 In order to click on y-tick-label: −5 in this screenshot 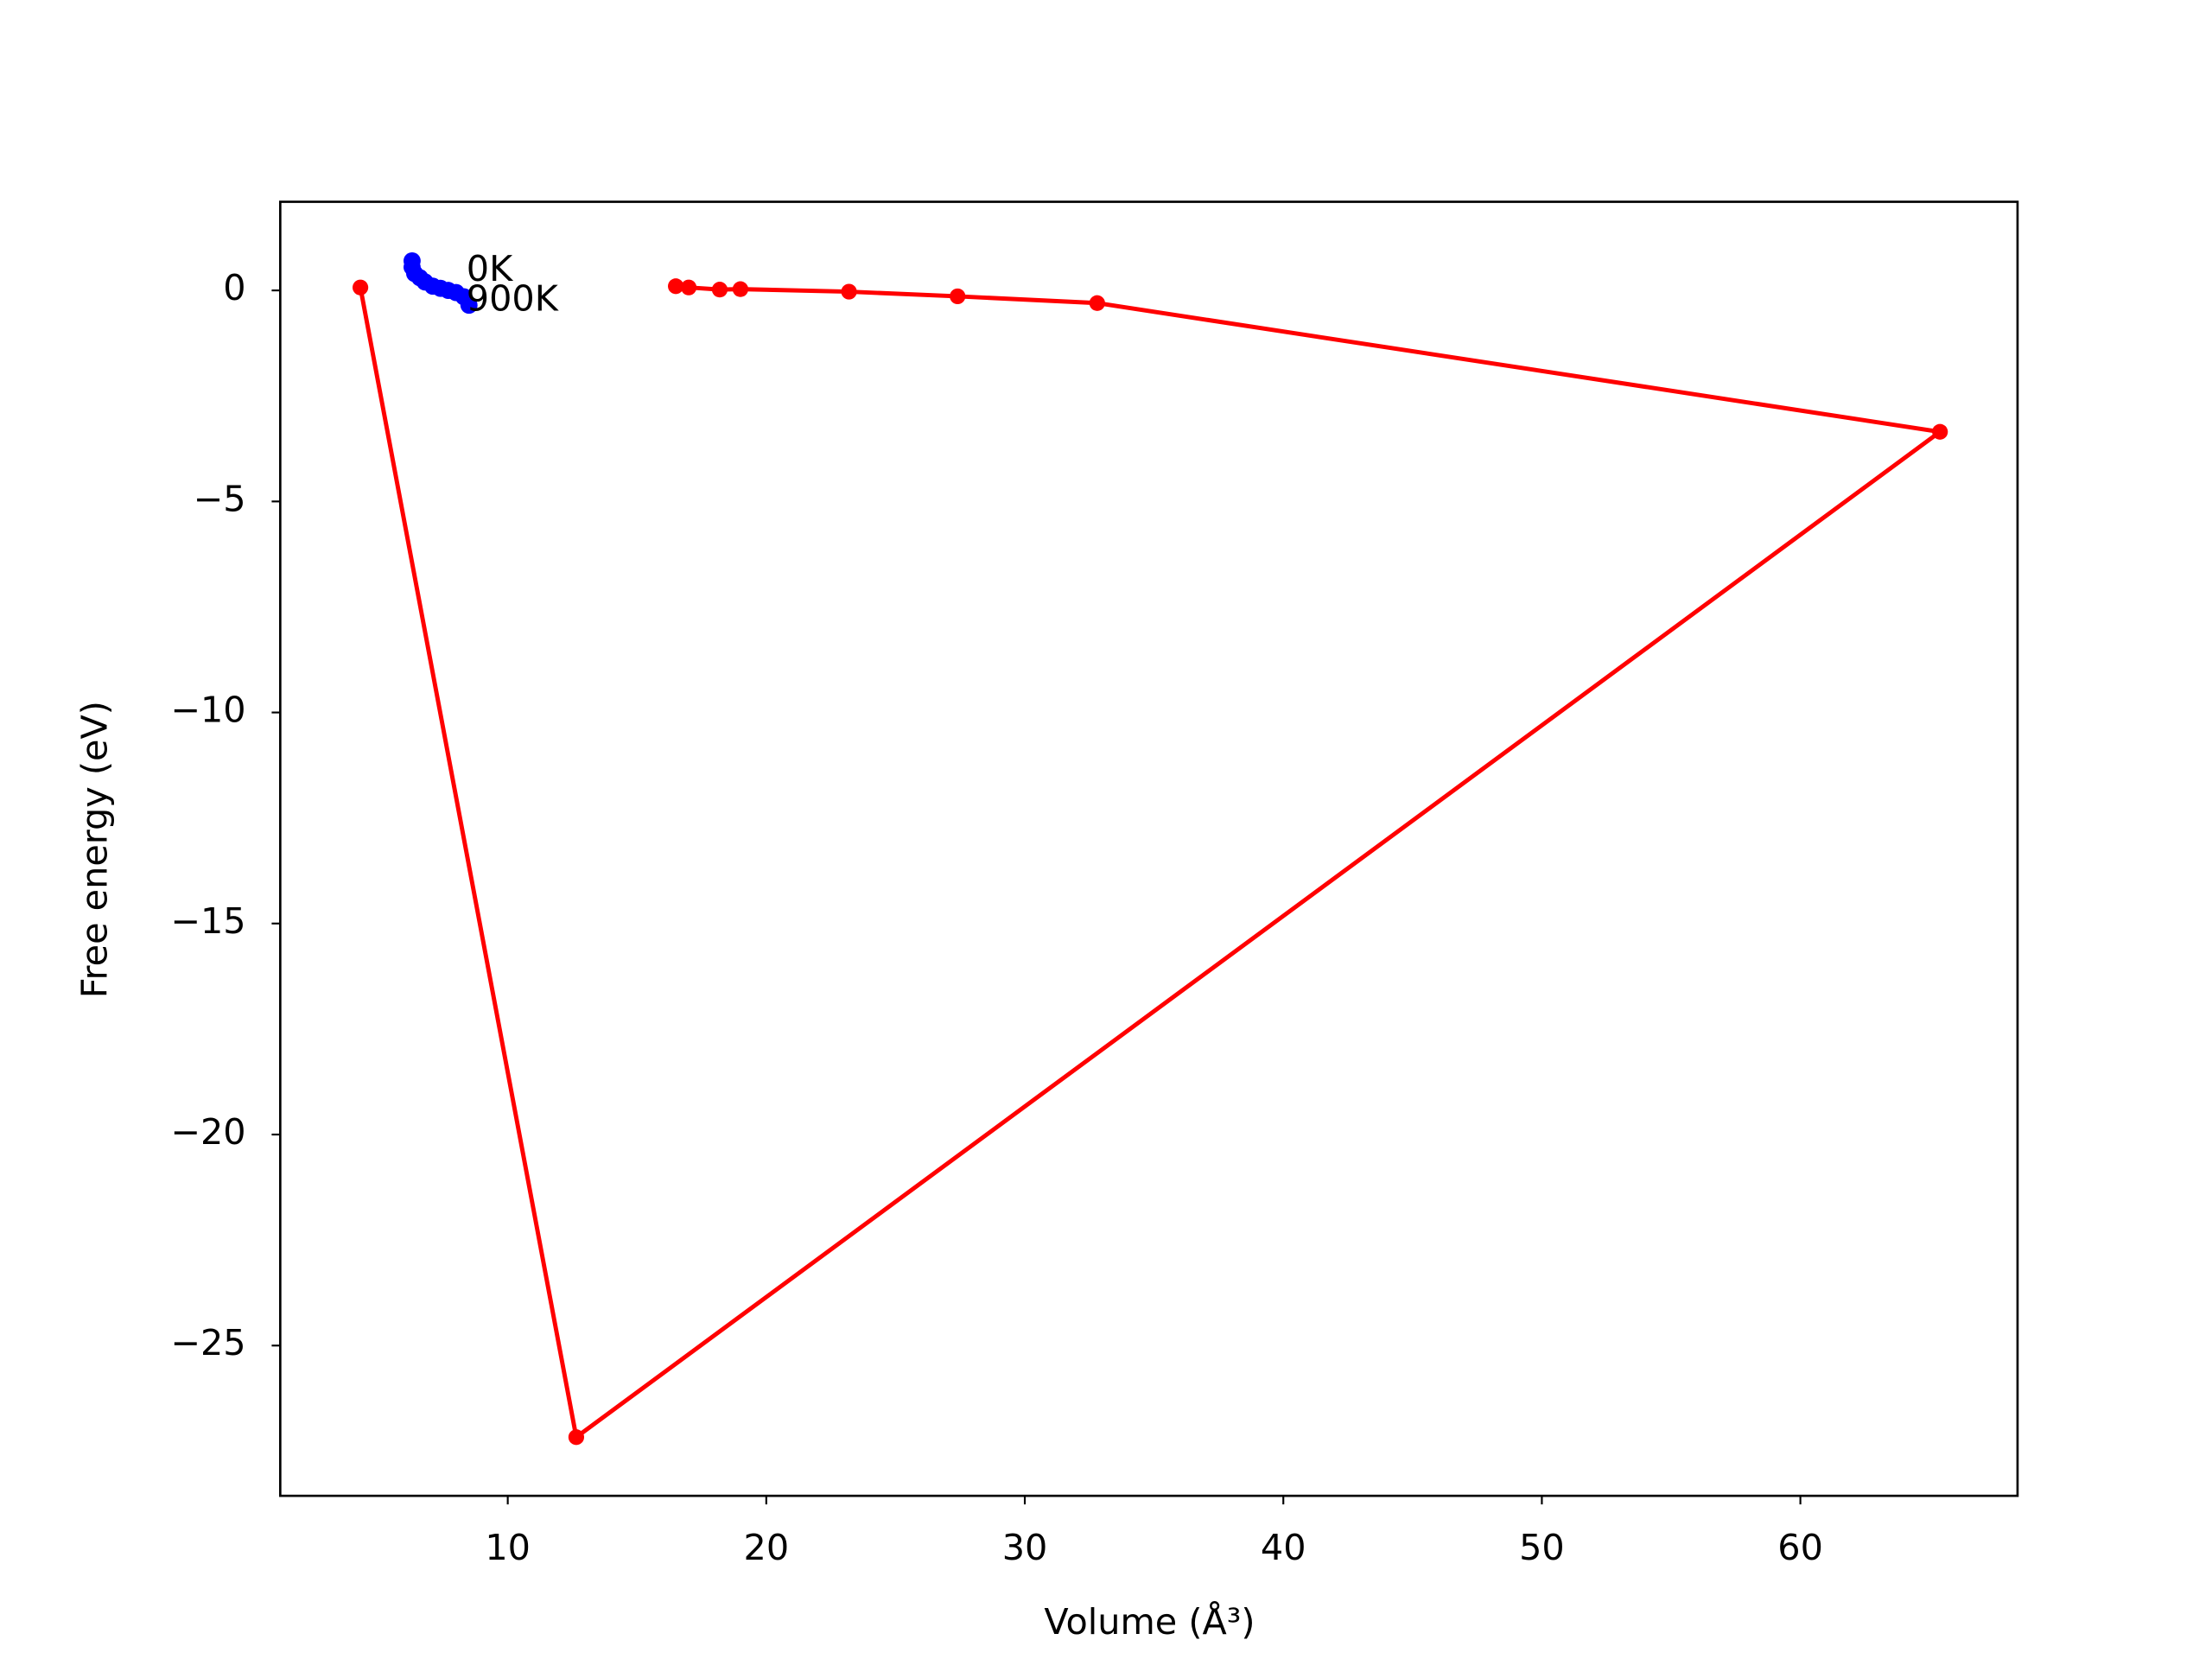, I will do `click(220, 498)`.